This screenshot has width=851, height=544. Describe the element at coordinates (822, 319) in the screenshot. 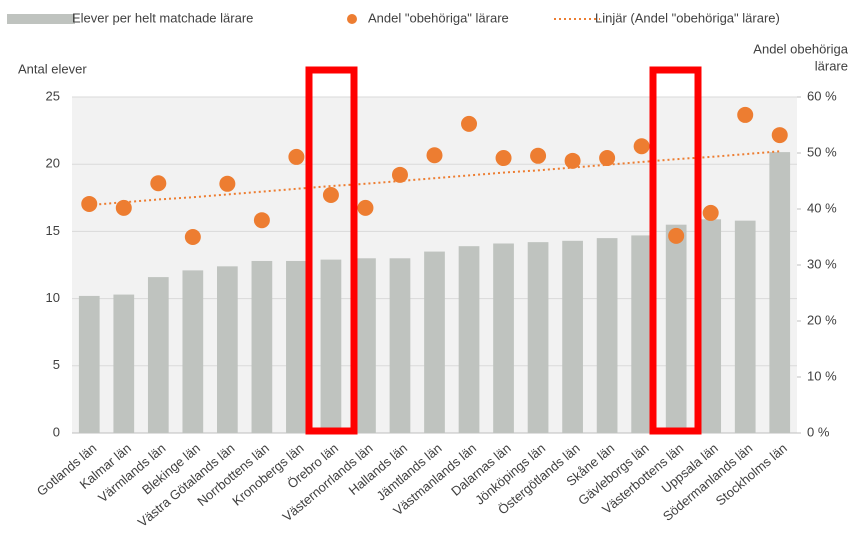

I see `y2-tick-label: 20 %` at that location.